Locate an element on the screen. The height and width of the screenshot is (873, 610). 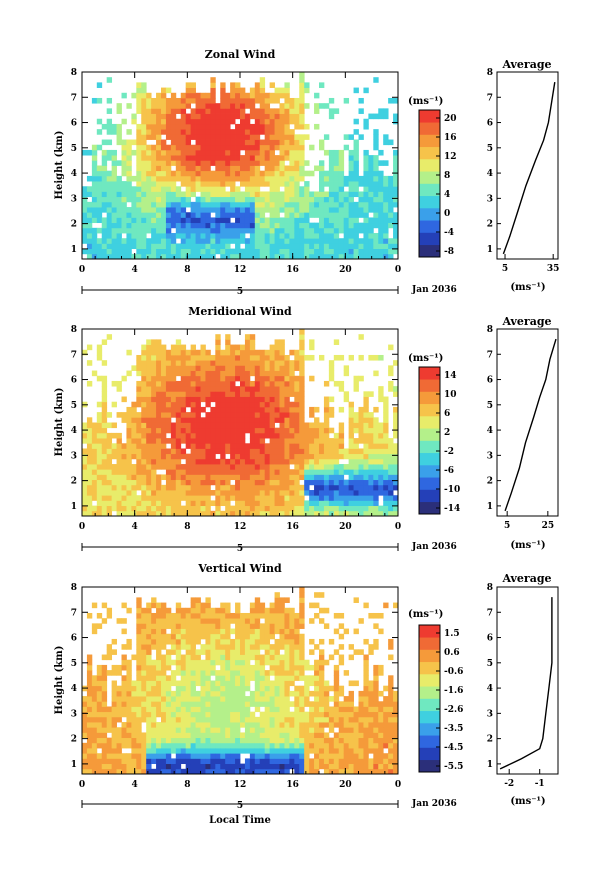
profile-y-tick-label: 3 is located at coordinates (490, 456).